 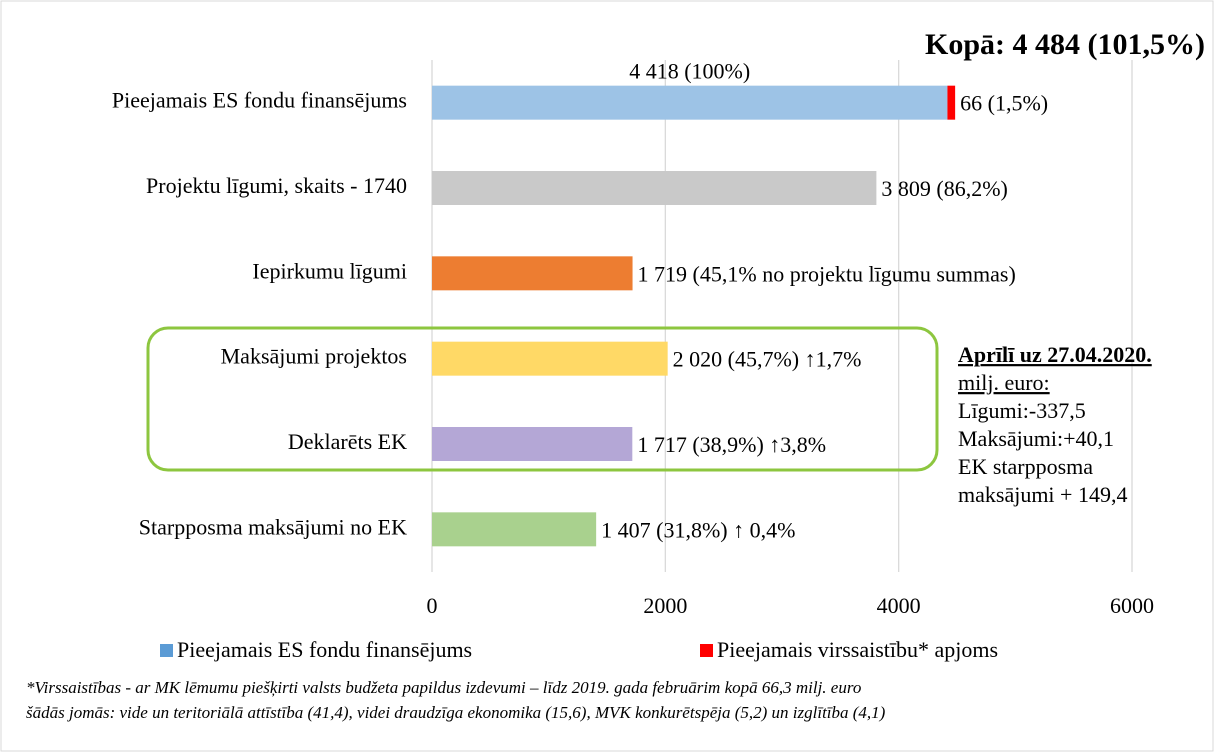 What do you see at coordinates (1022, 410) in the screenshot?
I see `annotation: Līgumi:-337,5` at bounding box center [1022, 410].